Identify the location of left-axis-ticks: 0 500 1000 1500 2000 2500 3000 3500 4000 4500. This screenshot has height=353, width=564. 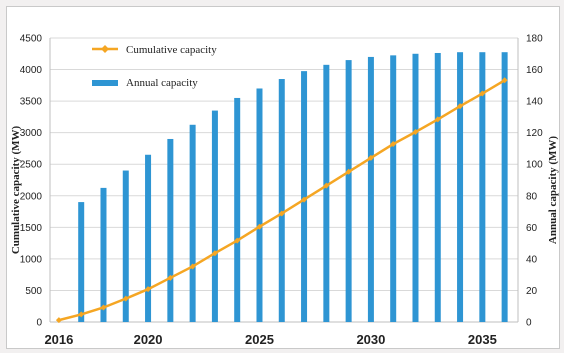
(31, 181).